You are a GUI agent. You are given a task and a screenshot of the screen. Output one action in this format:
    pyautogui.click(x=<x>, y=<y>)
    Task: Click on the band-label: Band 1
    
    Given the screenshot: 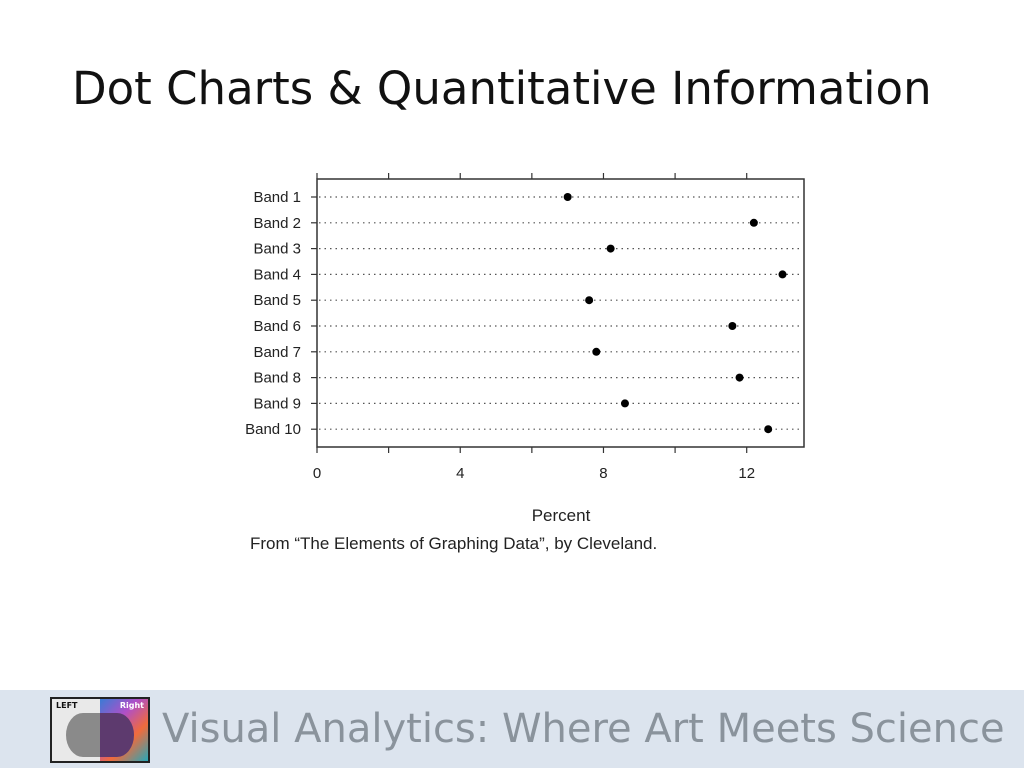 What is the action you would take?
    pyautogui.click(x=277, y=197)
    